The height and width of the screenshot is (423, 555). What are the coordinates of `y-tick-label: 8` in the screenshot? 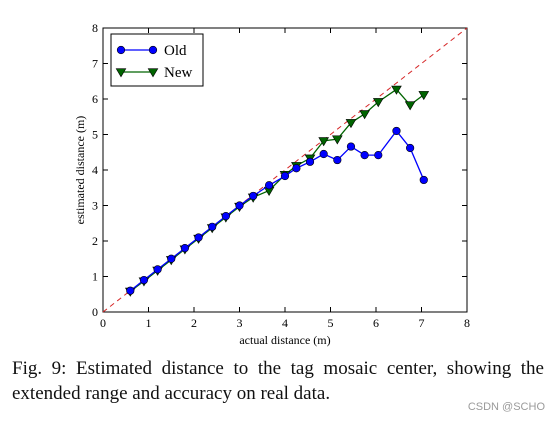 It's located at (95, 28).